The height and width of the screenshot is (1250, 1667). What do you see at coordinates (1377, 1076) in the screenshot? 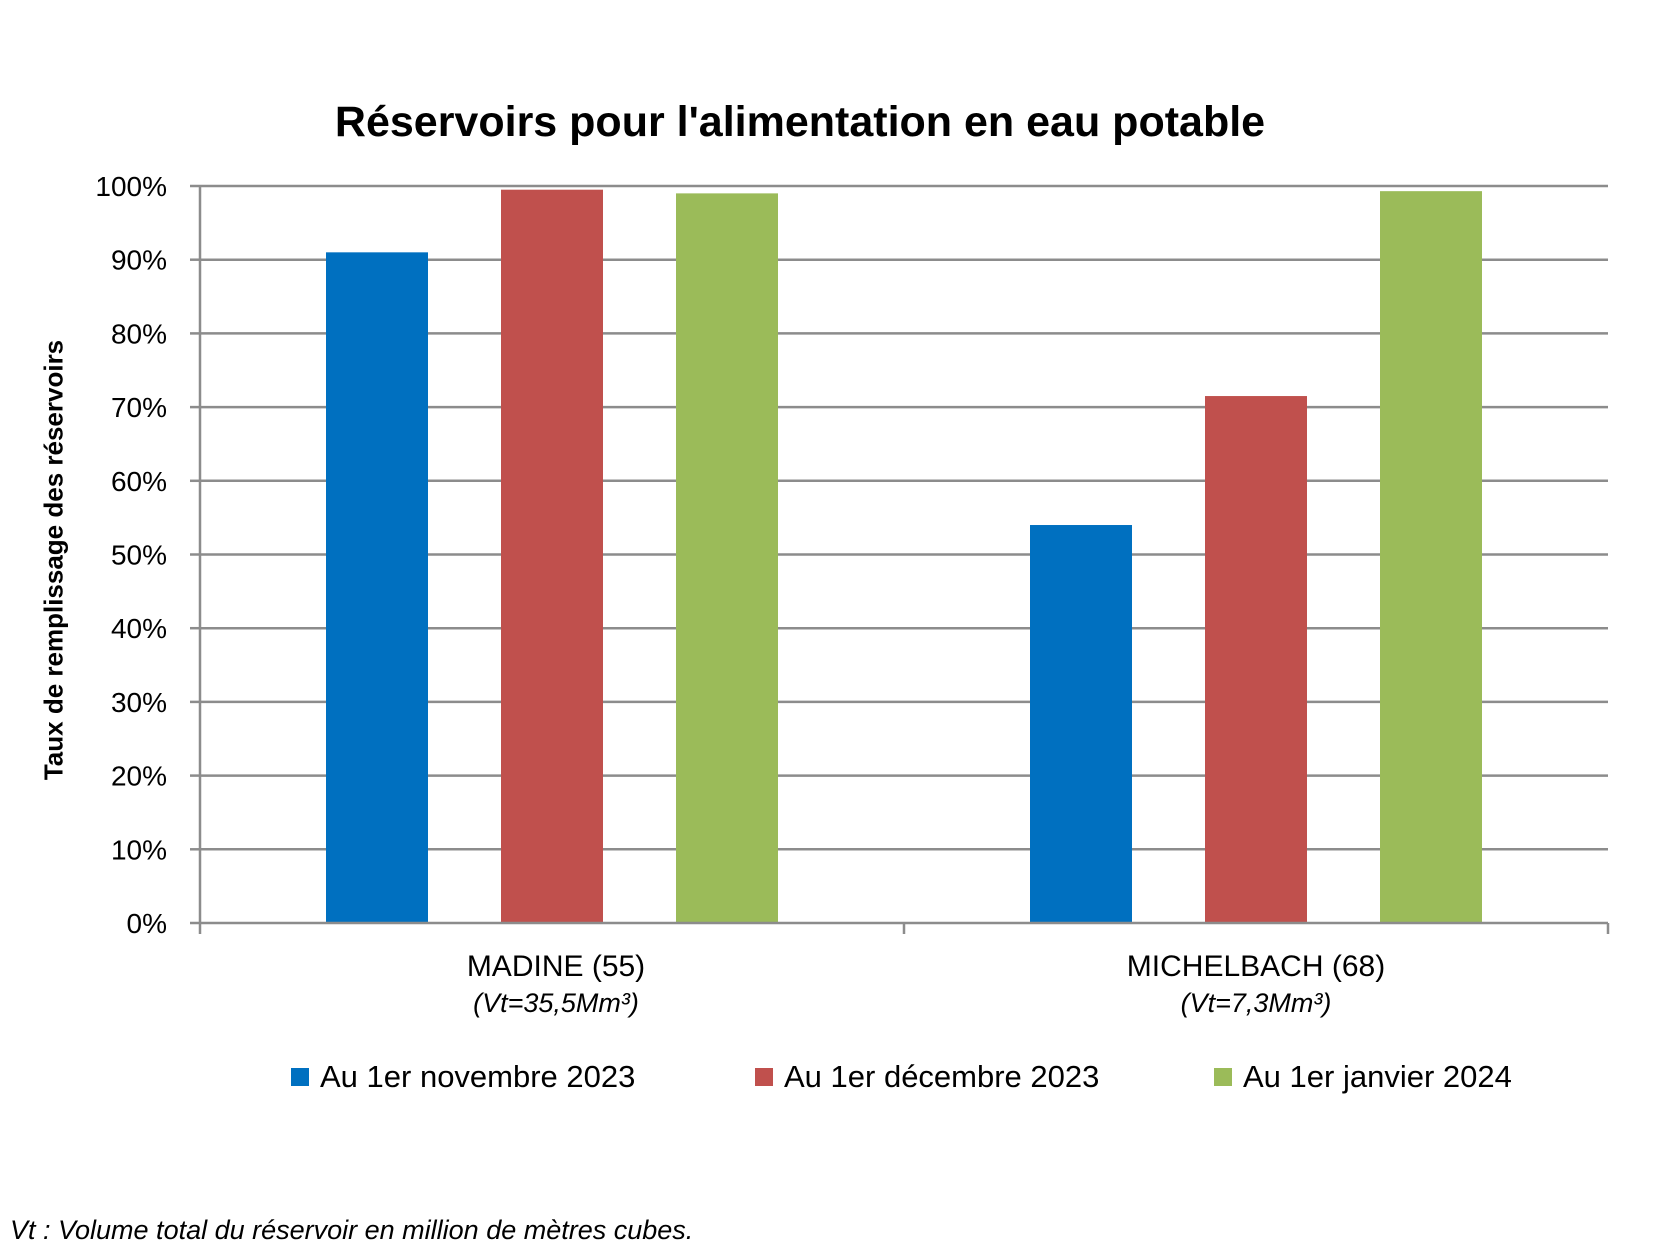
I see `legend-label: Au 1er janvier 2024` at bounding box center [1377, 1076].